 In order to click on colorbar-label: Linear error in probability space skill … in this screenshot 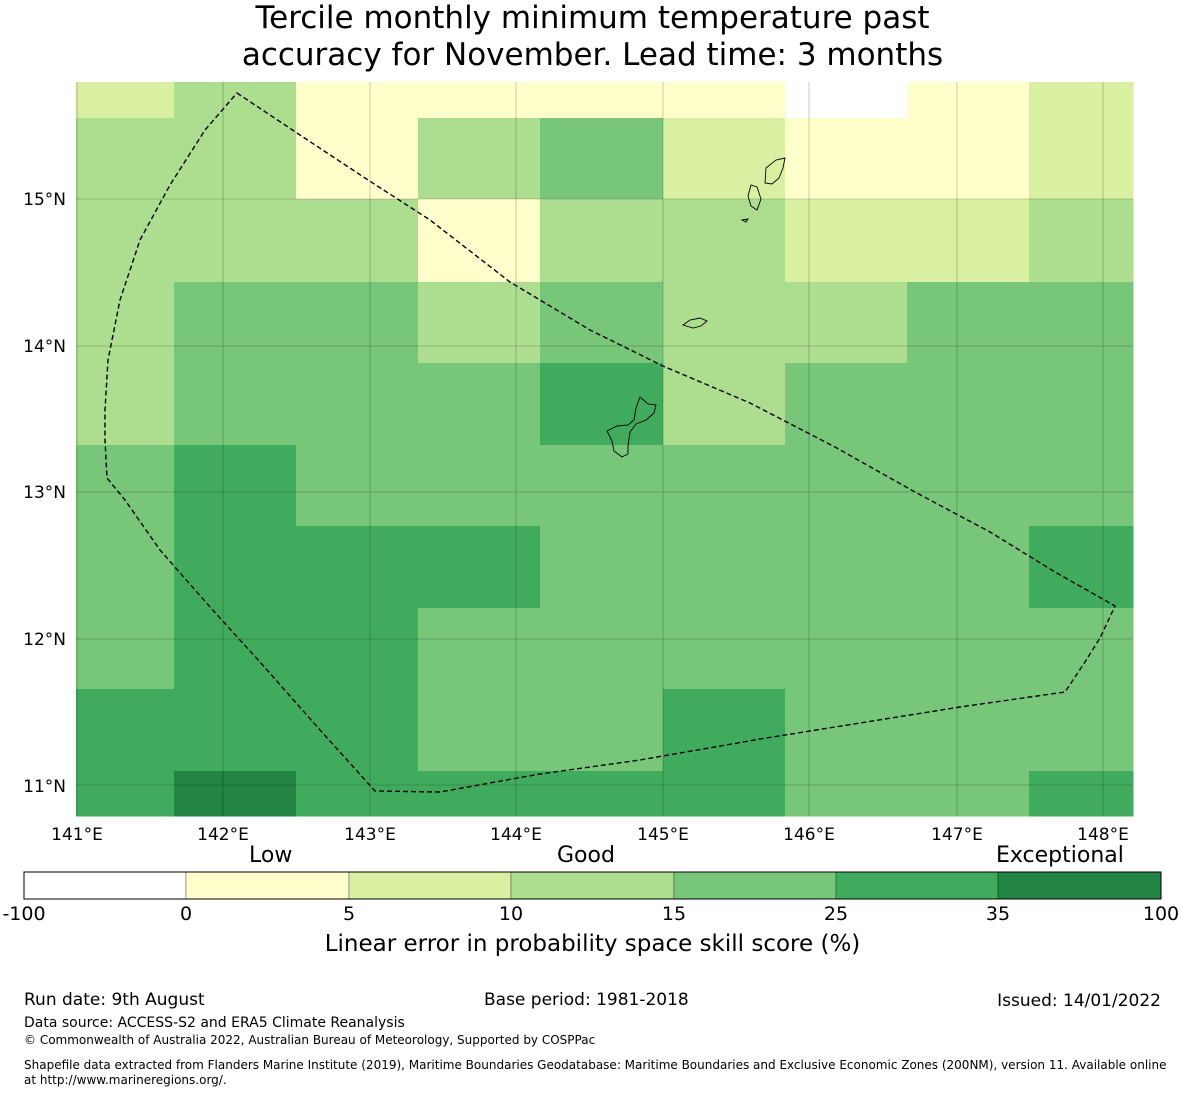, I will do `click(592, 944)`.